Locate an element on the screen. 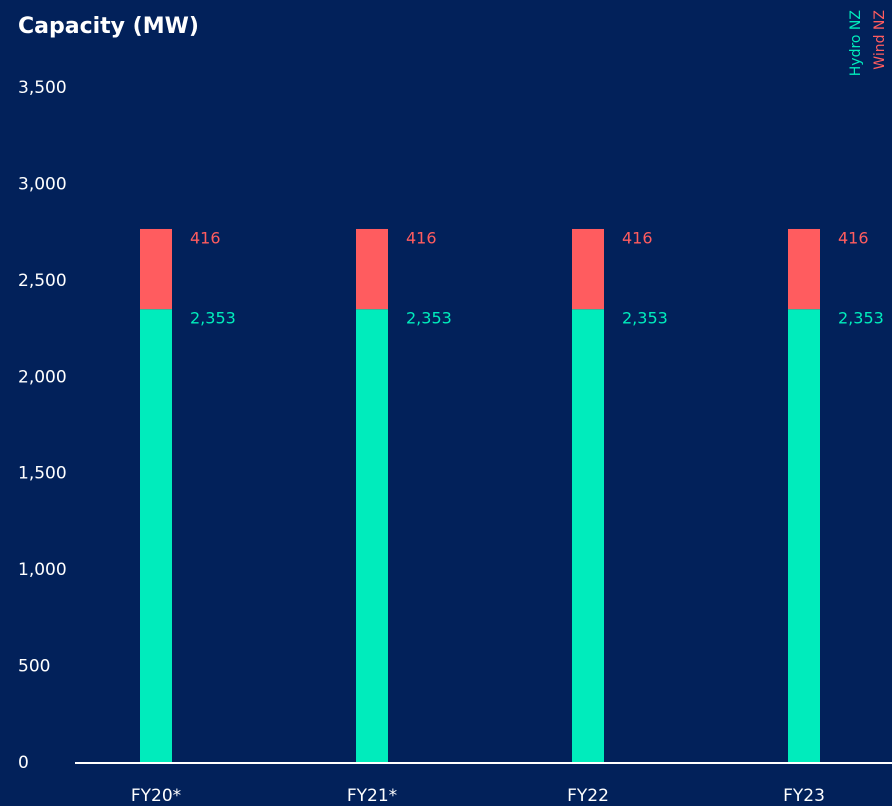  chart-title: Capacity (MW) is located at coordinates (108, 26).